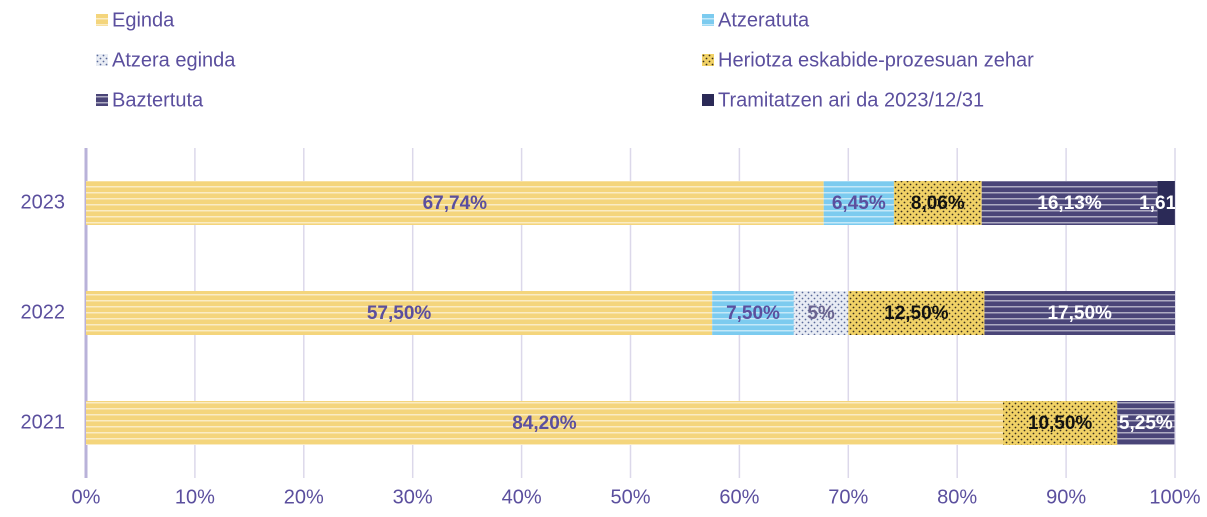 This screenshot has height=517, width=1207. What do you see at coordinates (413, 497) in the screenshot?
I see `x-tick-label: 30%` at bounding box center [413, 497].